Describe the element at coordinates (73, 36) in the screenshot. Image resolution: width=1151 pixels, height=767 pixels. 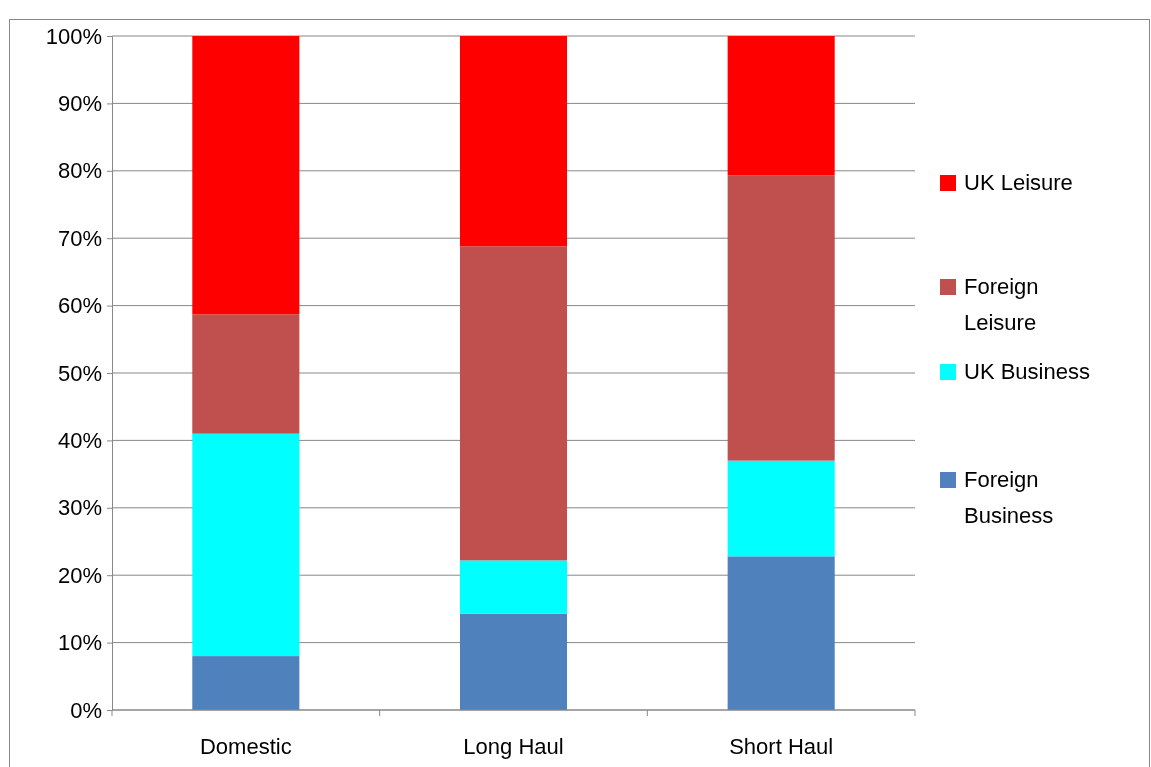
I see `y-tick-label: 100%` at that location.